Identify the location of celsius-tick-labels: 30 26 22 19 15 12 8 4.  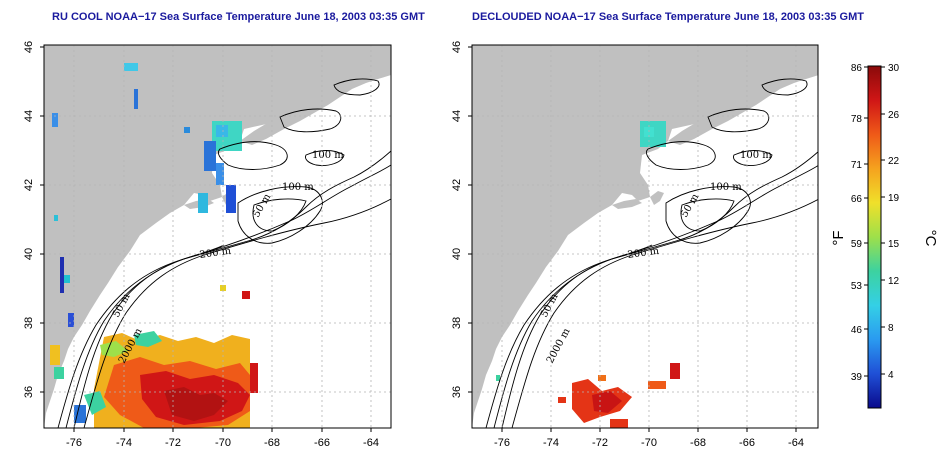
(894, 222).